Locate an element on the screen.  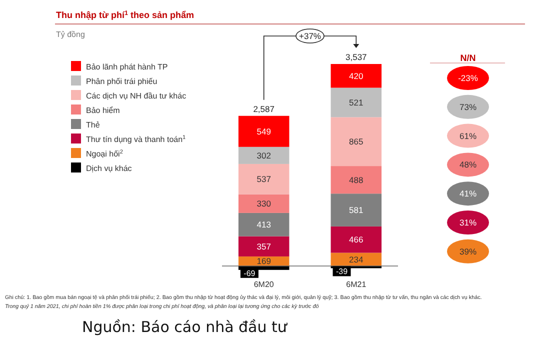
data-label: -69 is located at coordinates (250, 273).